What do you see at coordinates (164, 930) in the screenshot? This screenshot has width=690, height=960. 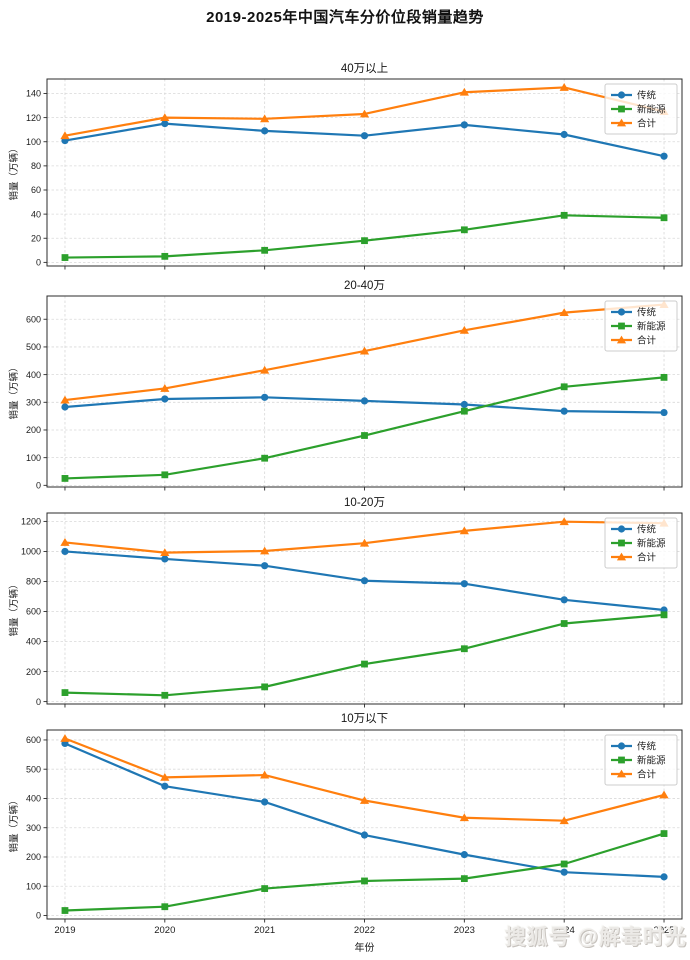 I see `x-tick-label: 2020` at bounding box center [164, 930].